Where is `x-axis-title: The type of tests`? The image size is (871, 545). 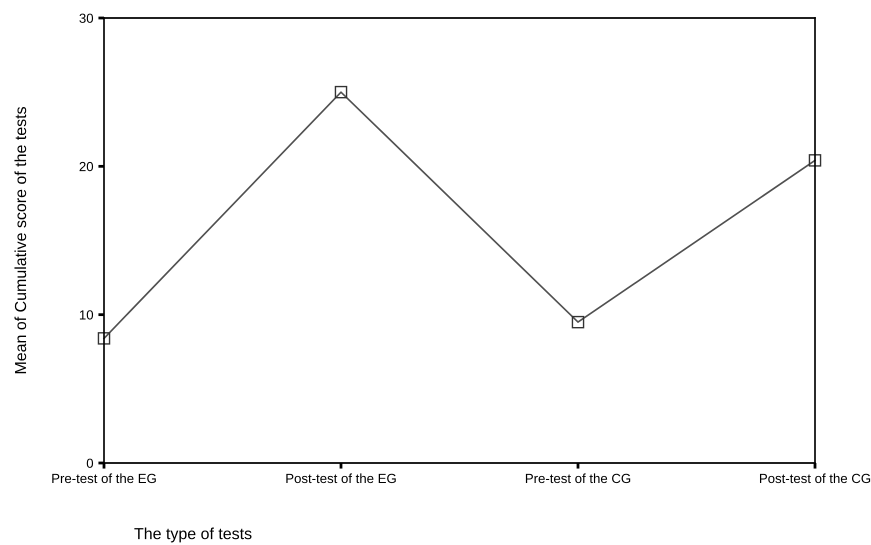 x-axis-title: The type of tests is located at coordinates (193, 535).